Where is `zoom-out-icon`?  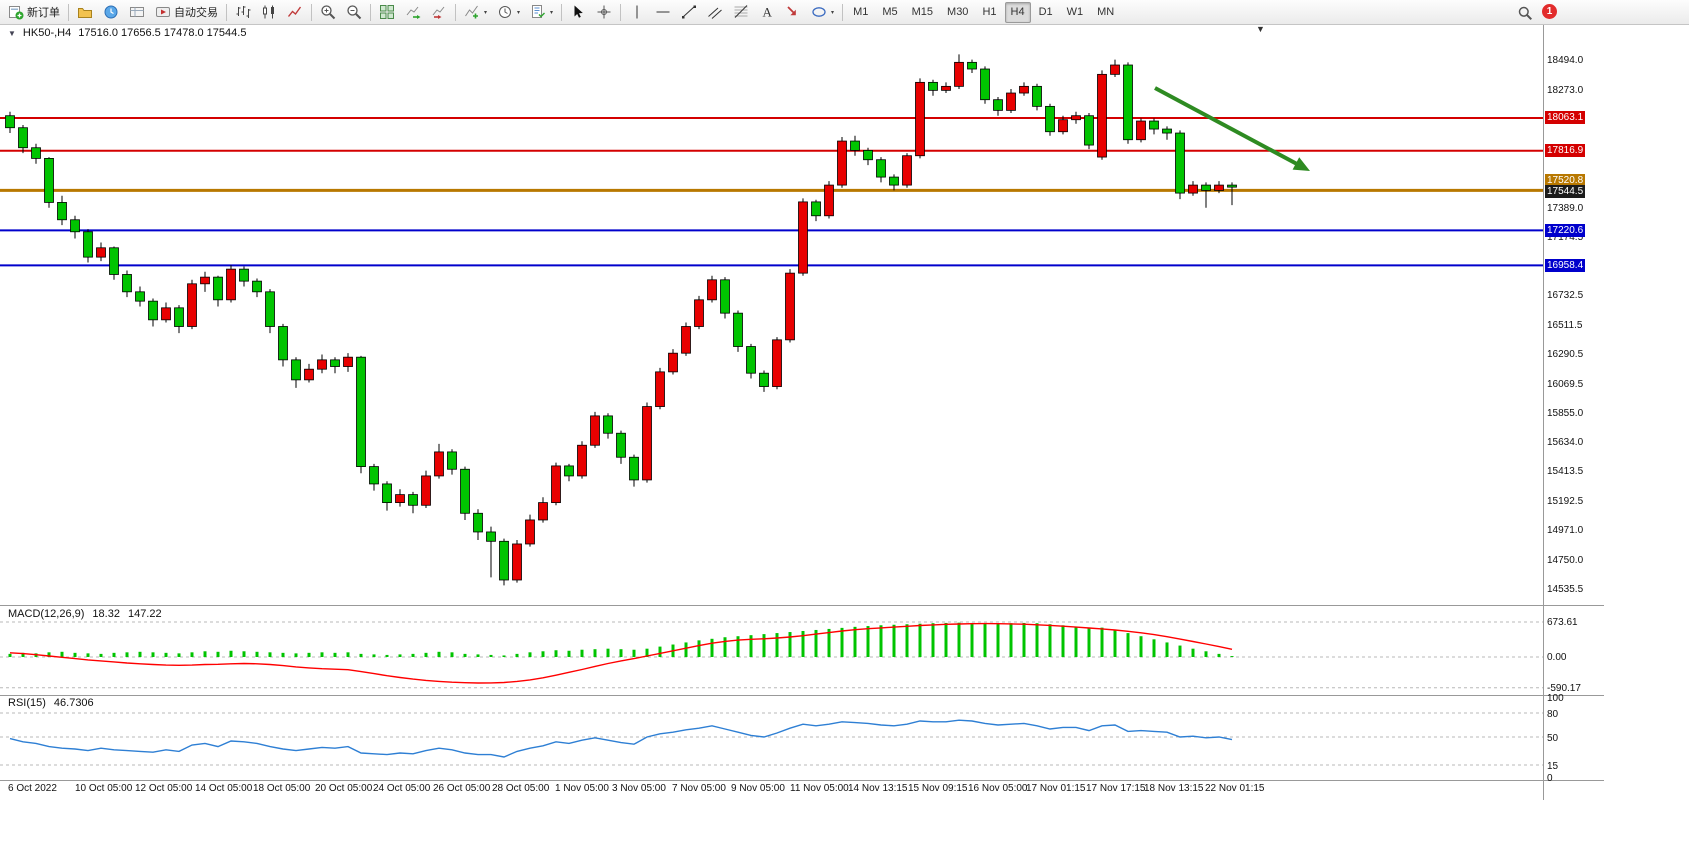 zoom-out-icon is located at coordinates (354, 12).